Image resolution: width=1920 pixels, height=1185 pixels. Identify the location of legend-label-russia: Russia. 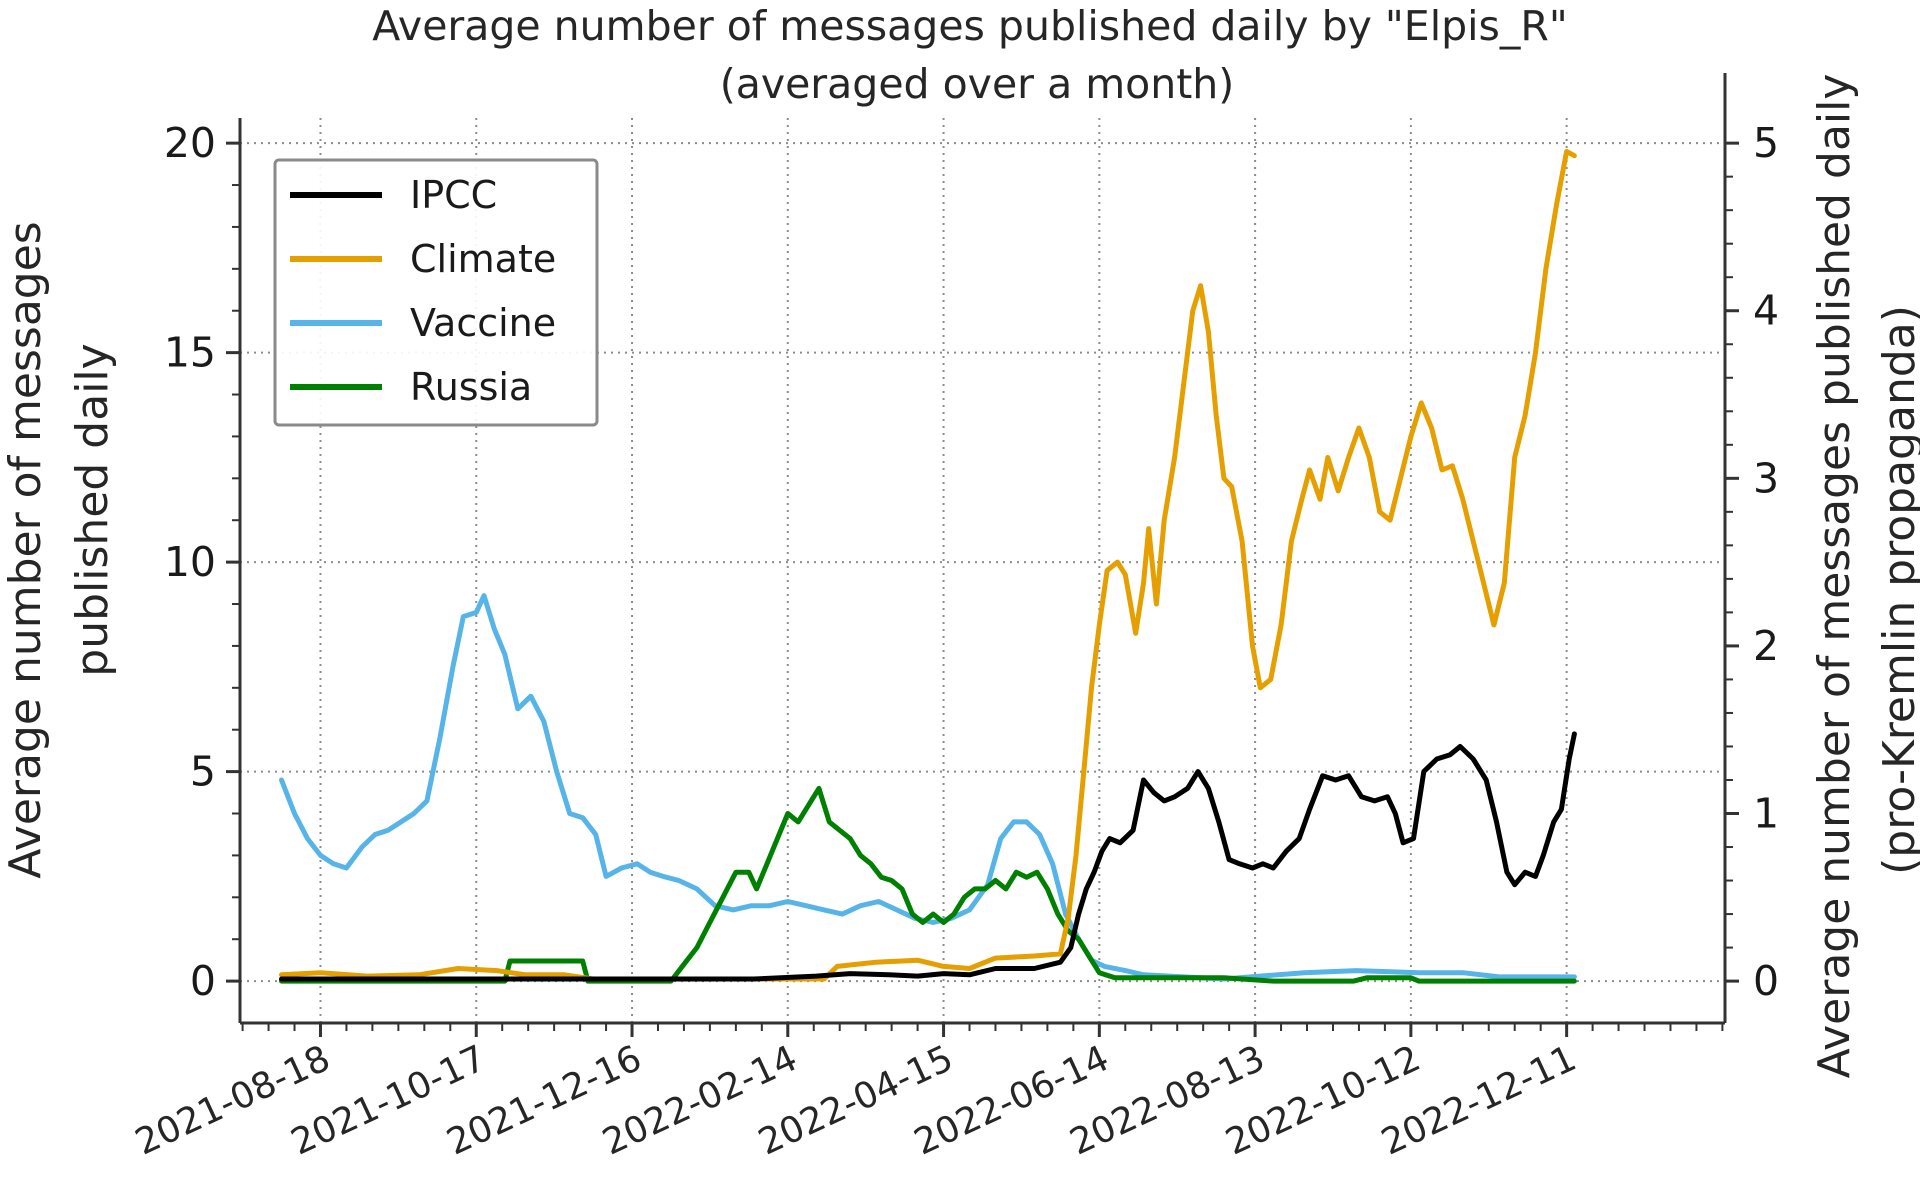
(471, 387).